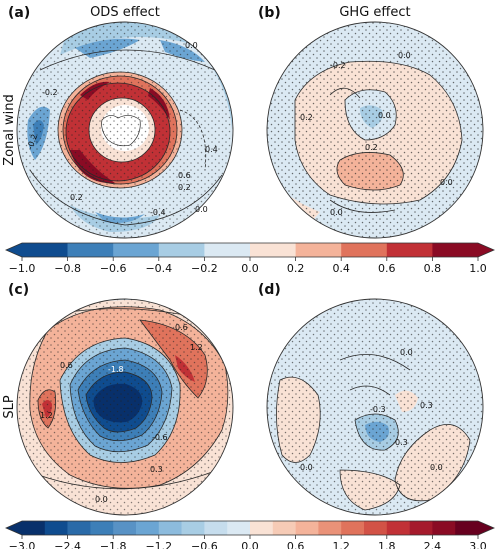 This screenshot has width=500, height=549. Describe the element at coordinates (160, 437) in the screenshot. I see `svg-text: -0.6` at that location.